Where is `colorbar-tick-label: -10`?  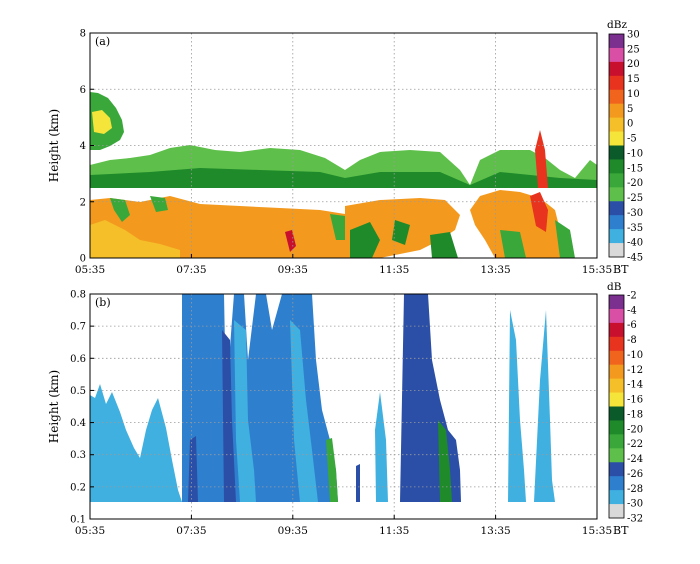 colorbar-tick-label: -10 is located at coordinates (635, 153).